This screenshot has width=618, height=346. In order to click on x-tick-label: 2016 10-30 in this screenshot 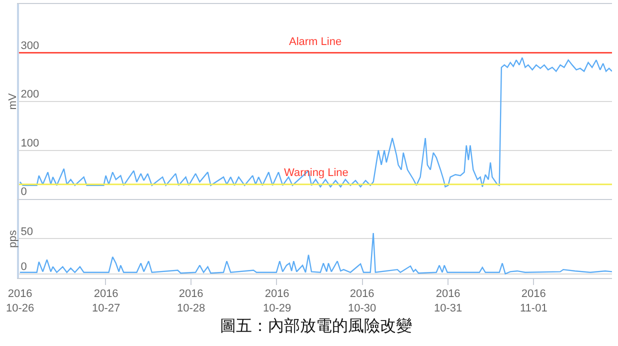, I will do `click(362, 301)`.